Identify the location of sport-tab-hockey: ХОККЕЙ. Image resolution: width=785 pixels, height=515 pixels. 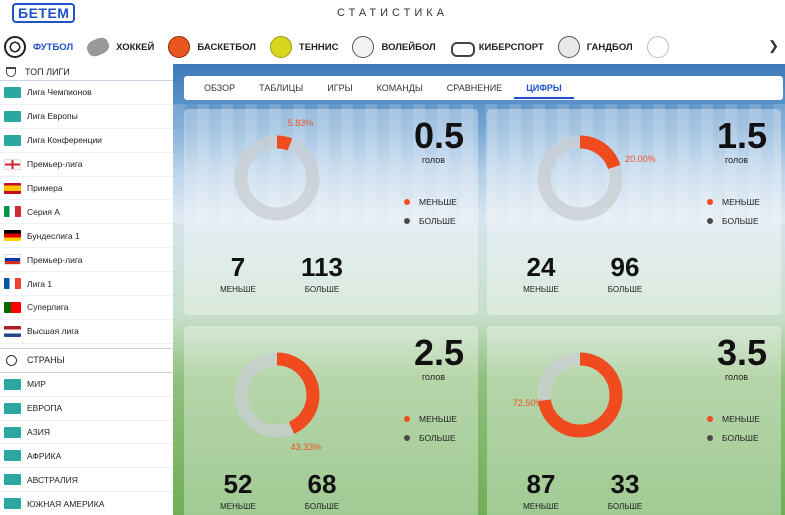
(123, 47).